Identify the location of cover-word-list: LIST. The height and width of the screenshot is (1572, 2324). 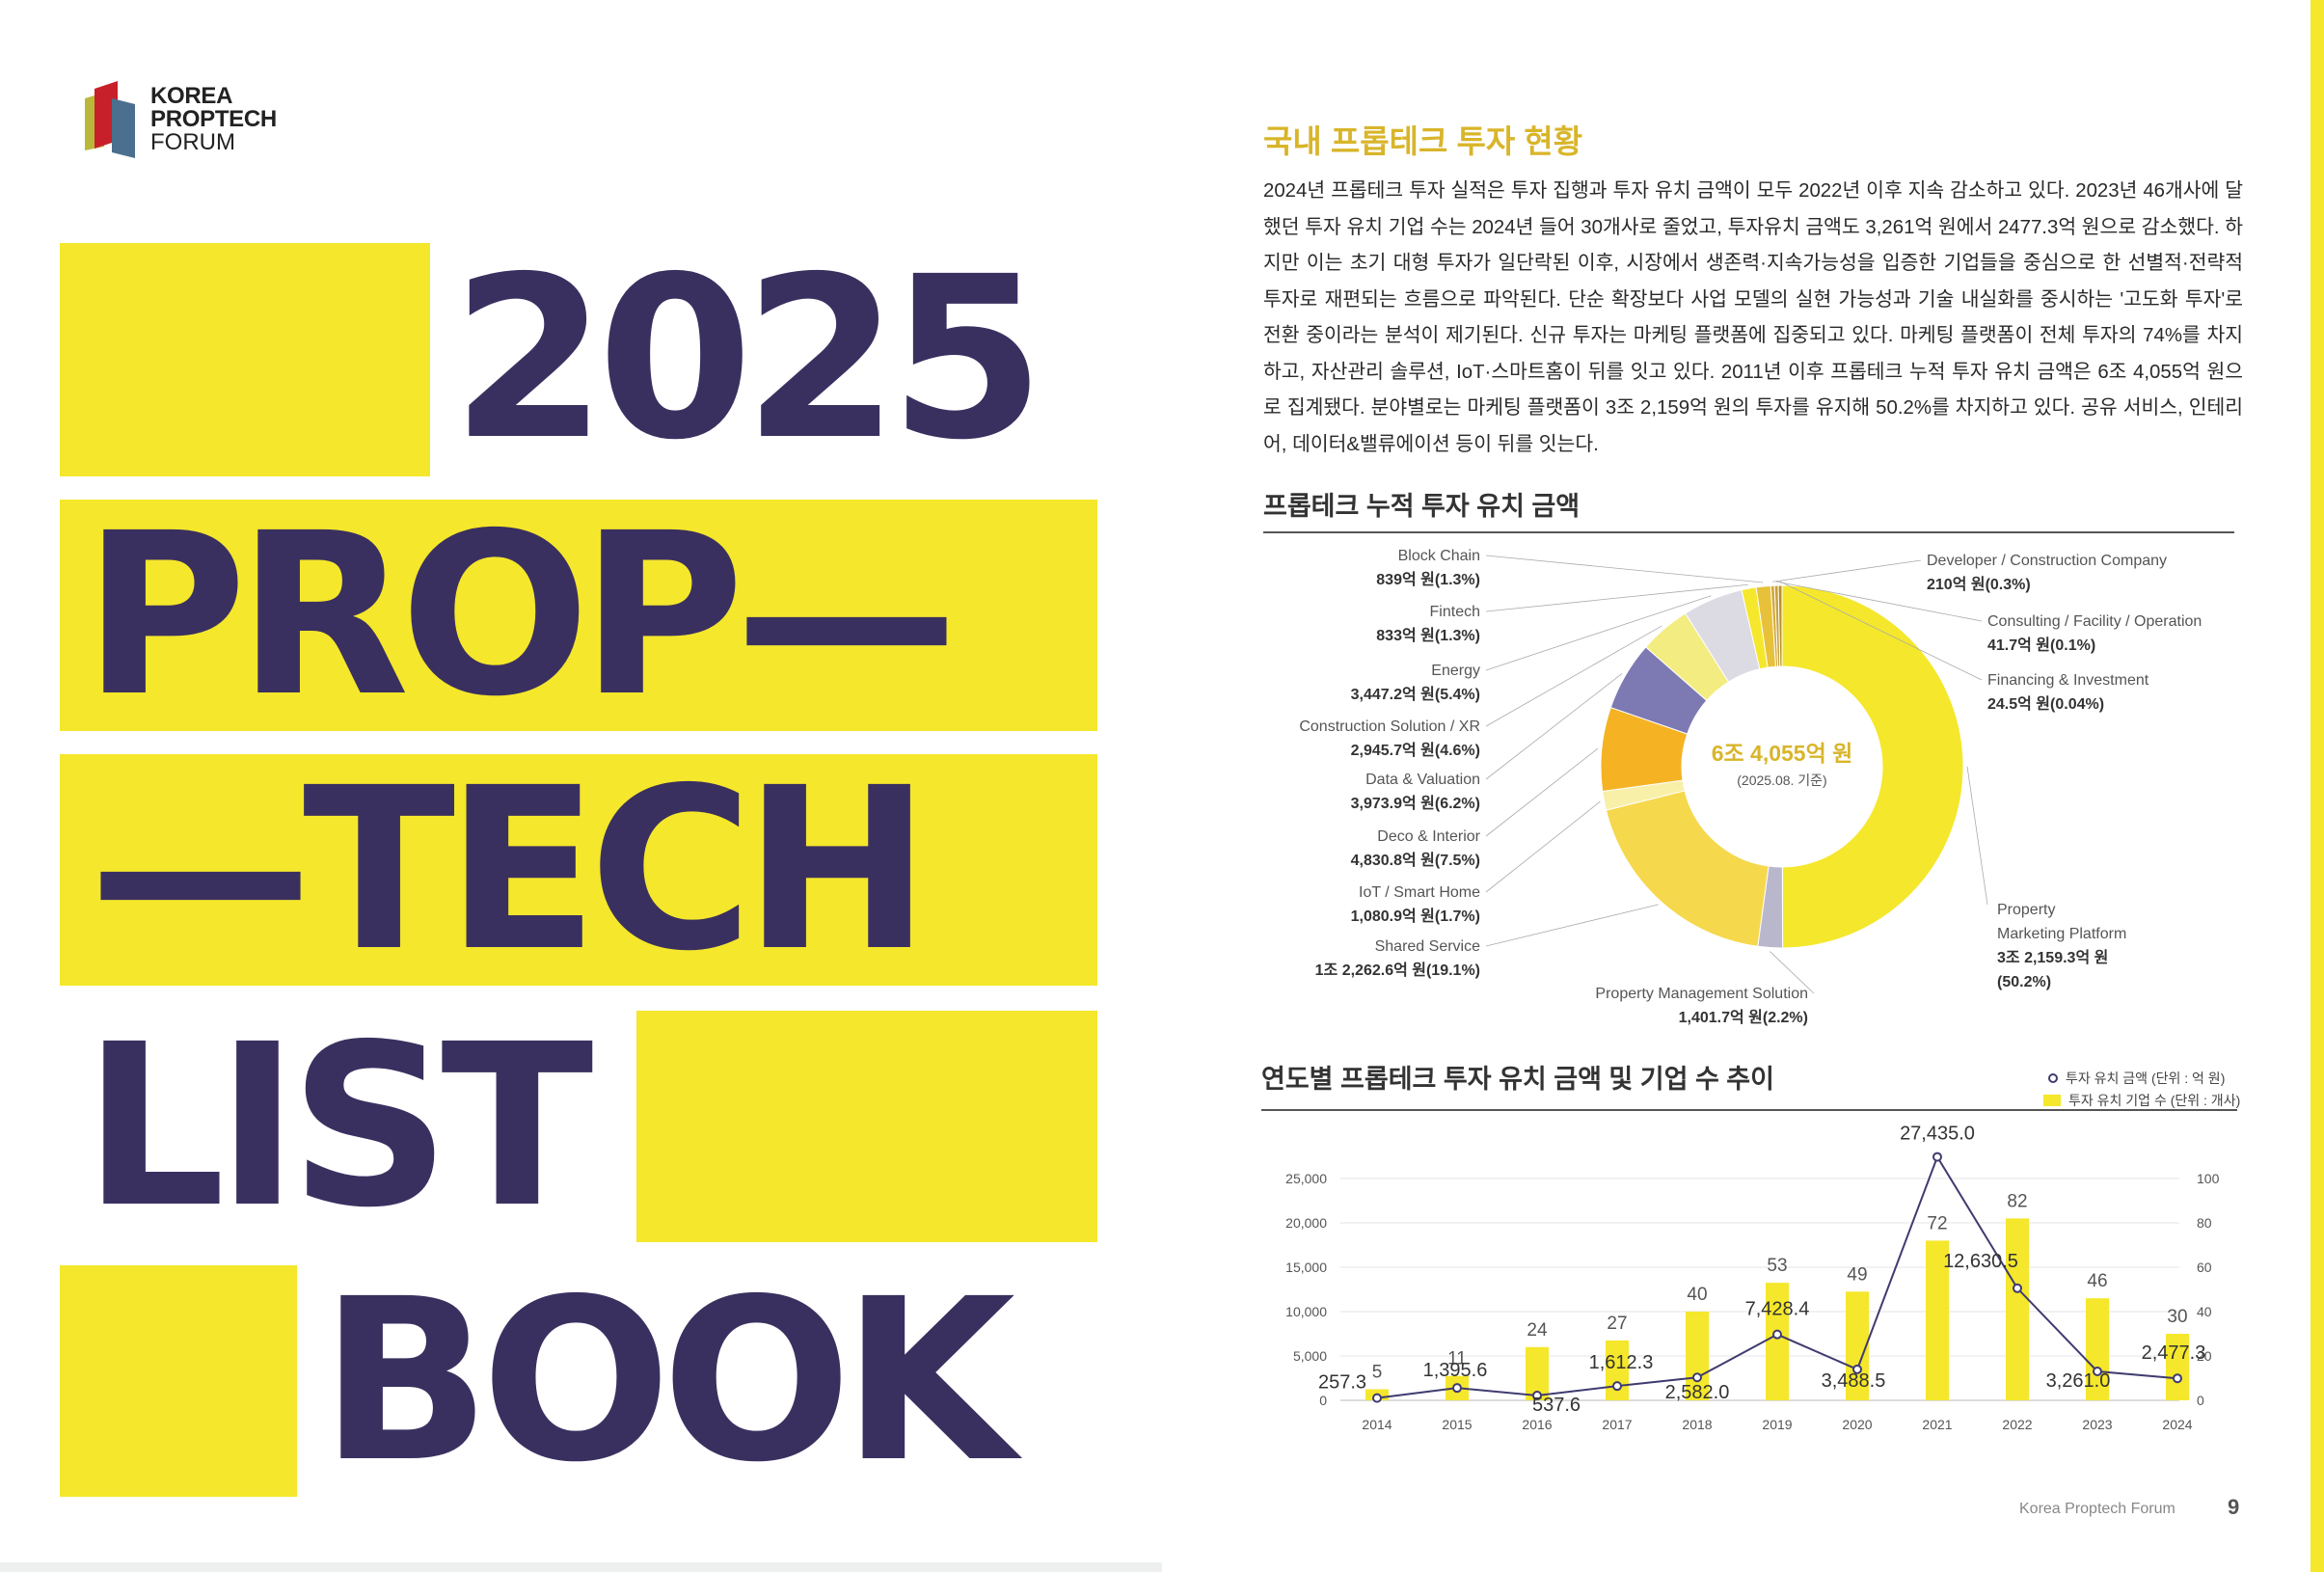
(338, 1126).